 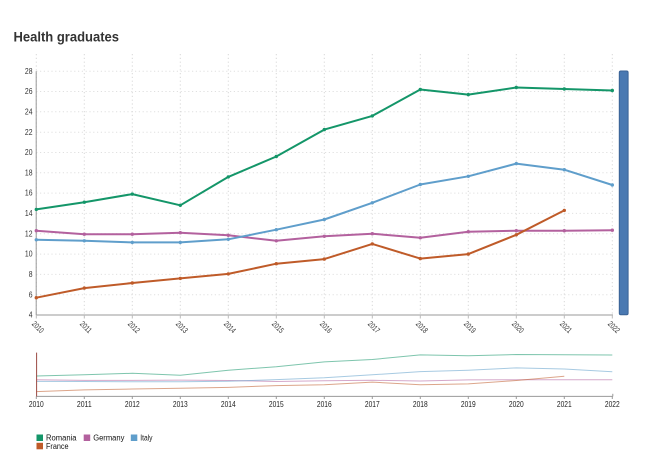 I want to click on svg-text: 8, so click(x=31, y=274).